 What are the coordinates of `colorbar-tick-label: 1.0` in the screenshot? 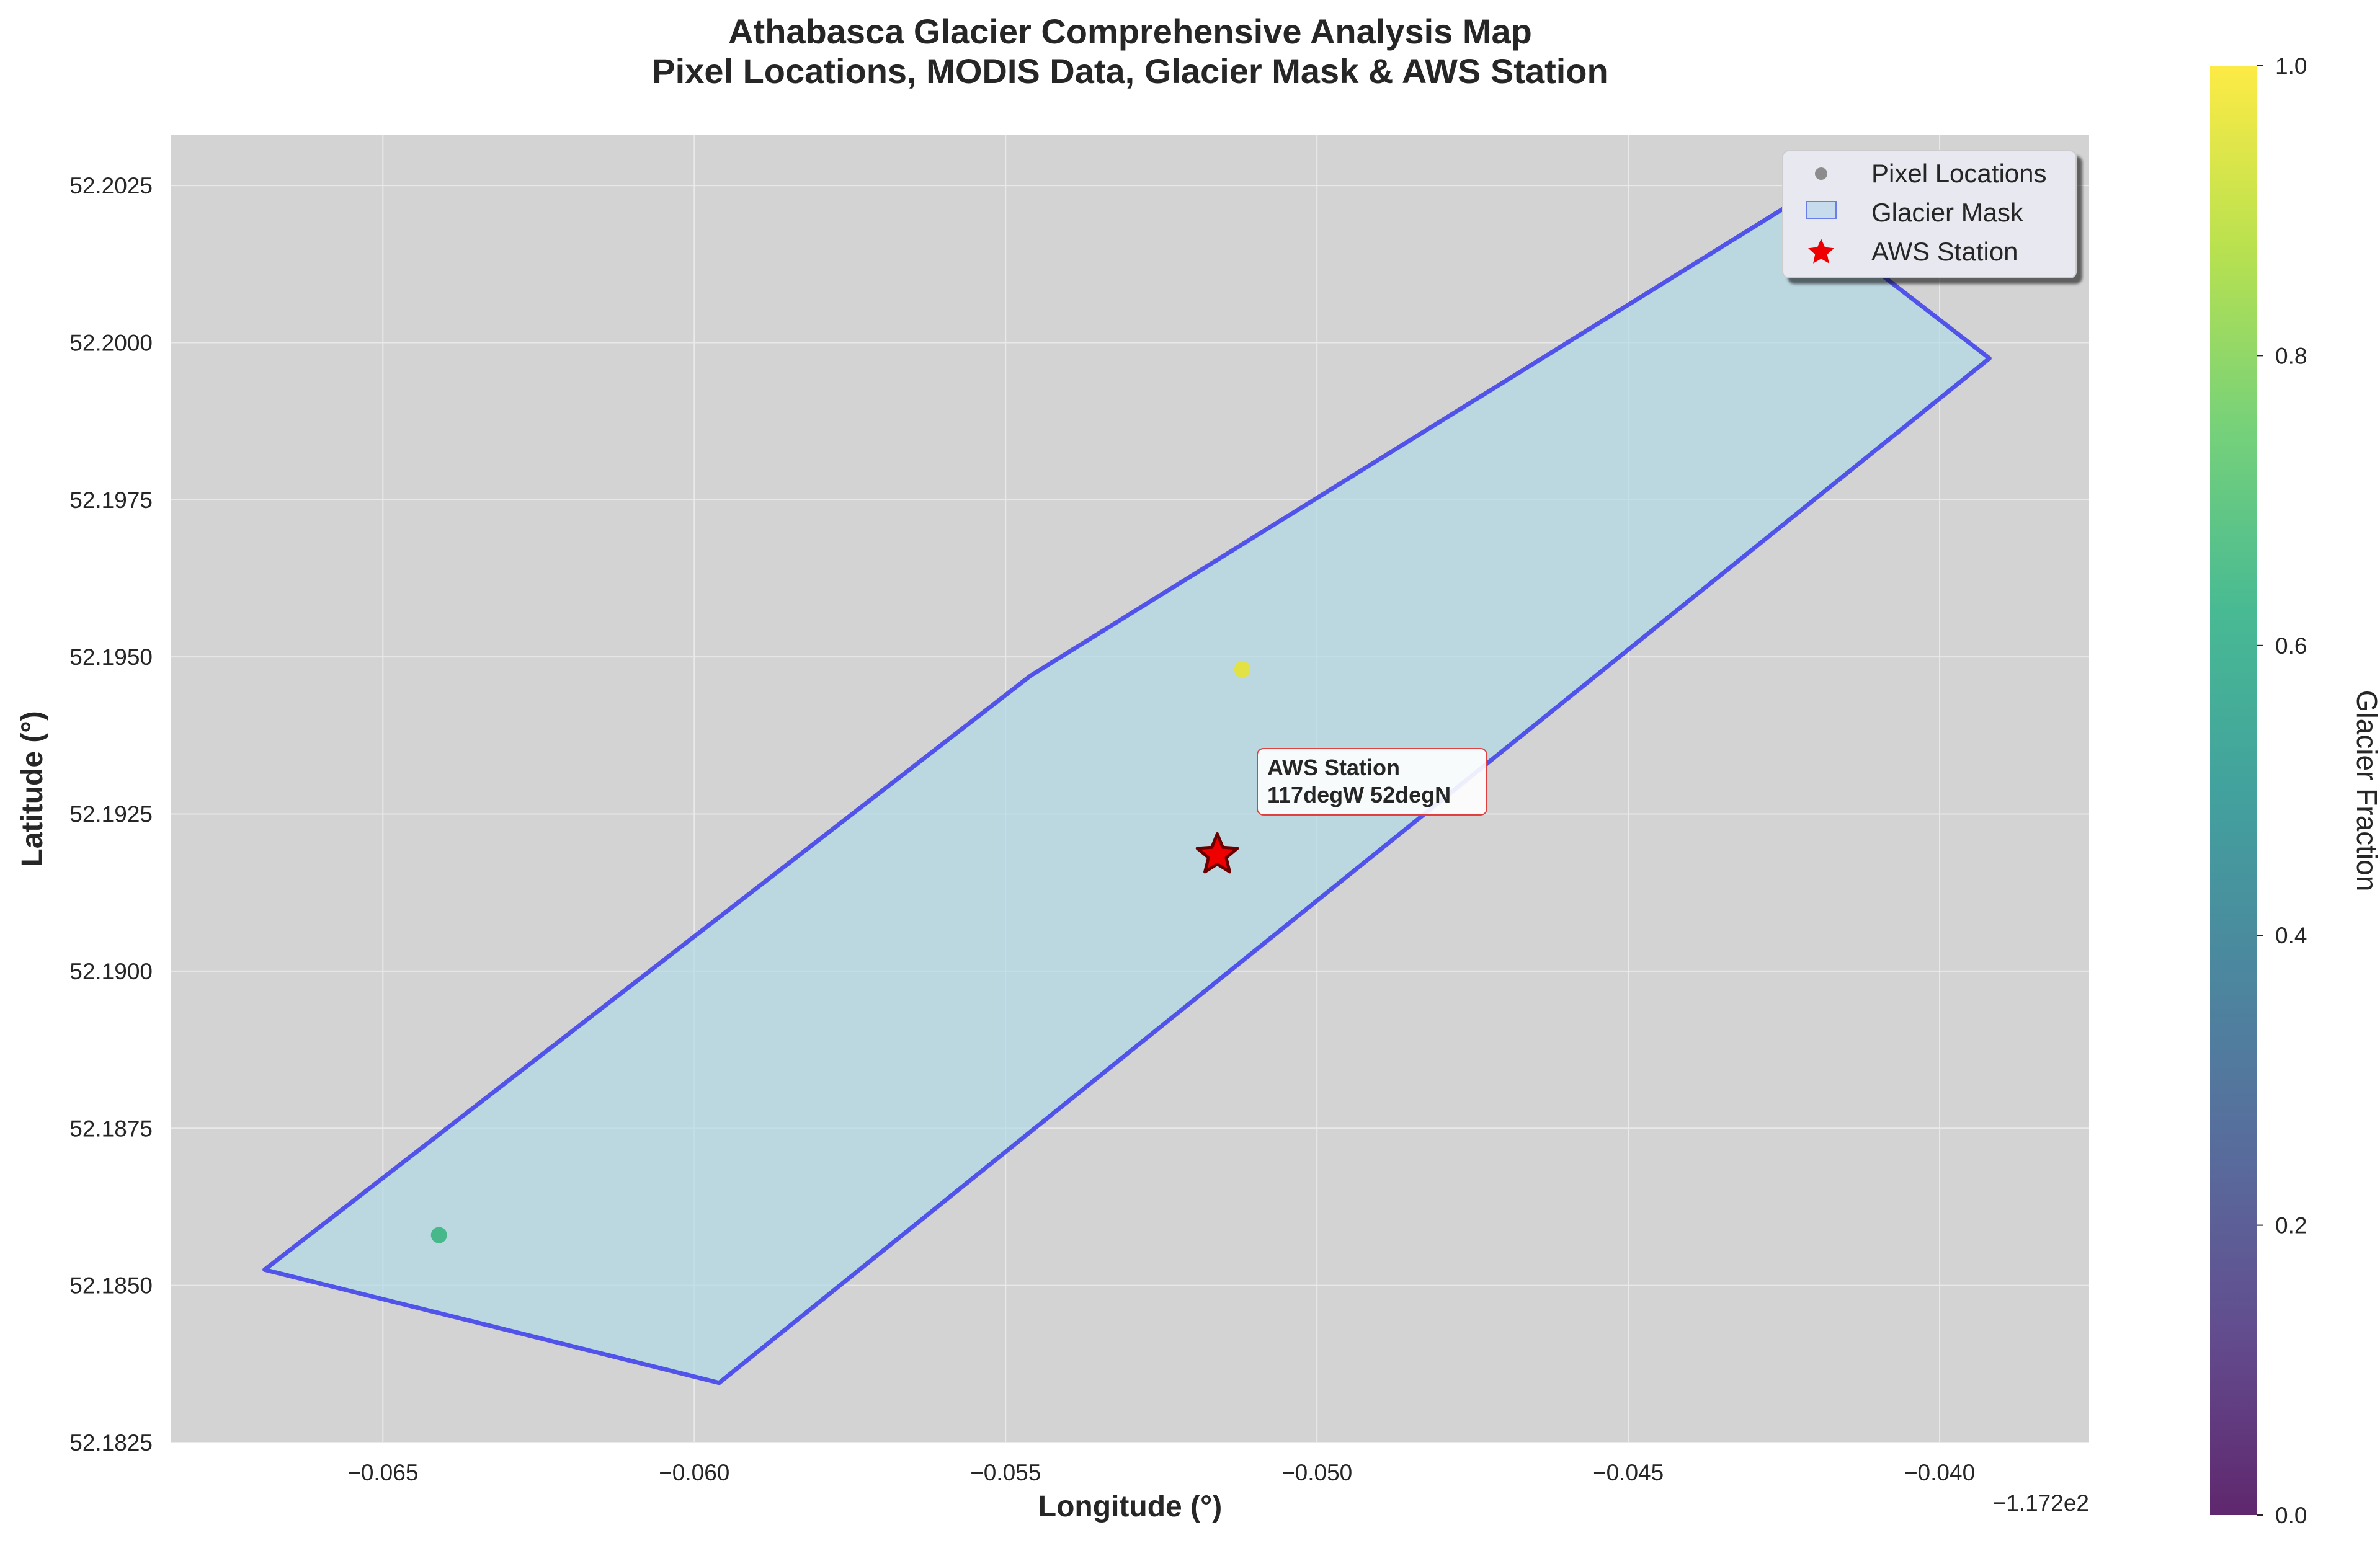 It's located at (2291, 66).